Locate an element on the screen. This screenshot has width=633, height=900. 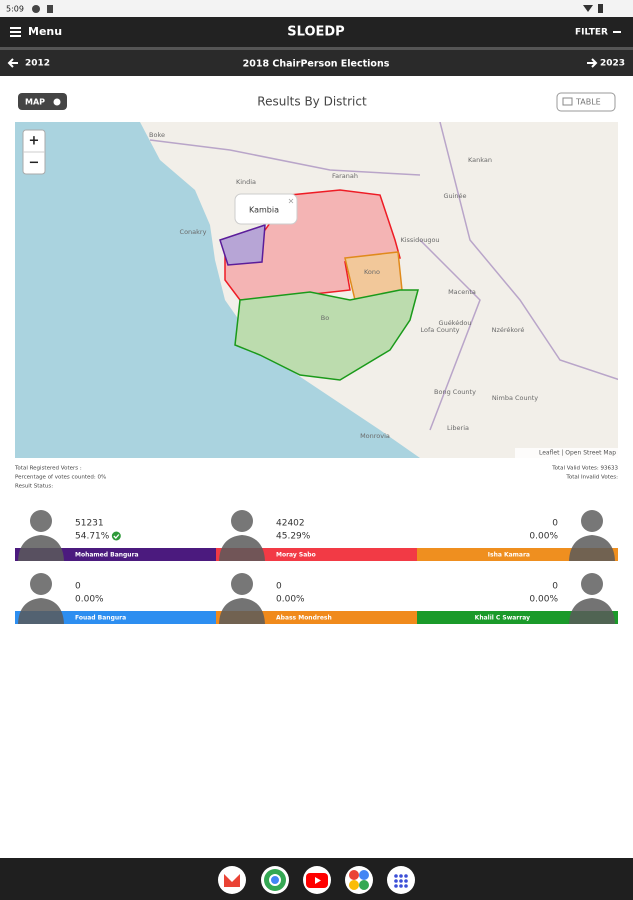
menu-label: Menu is located at coordinates (45, 31).